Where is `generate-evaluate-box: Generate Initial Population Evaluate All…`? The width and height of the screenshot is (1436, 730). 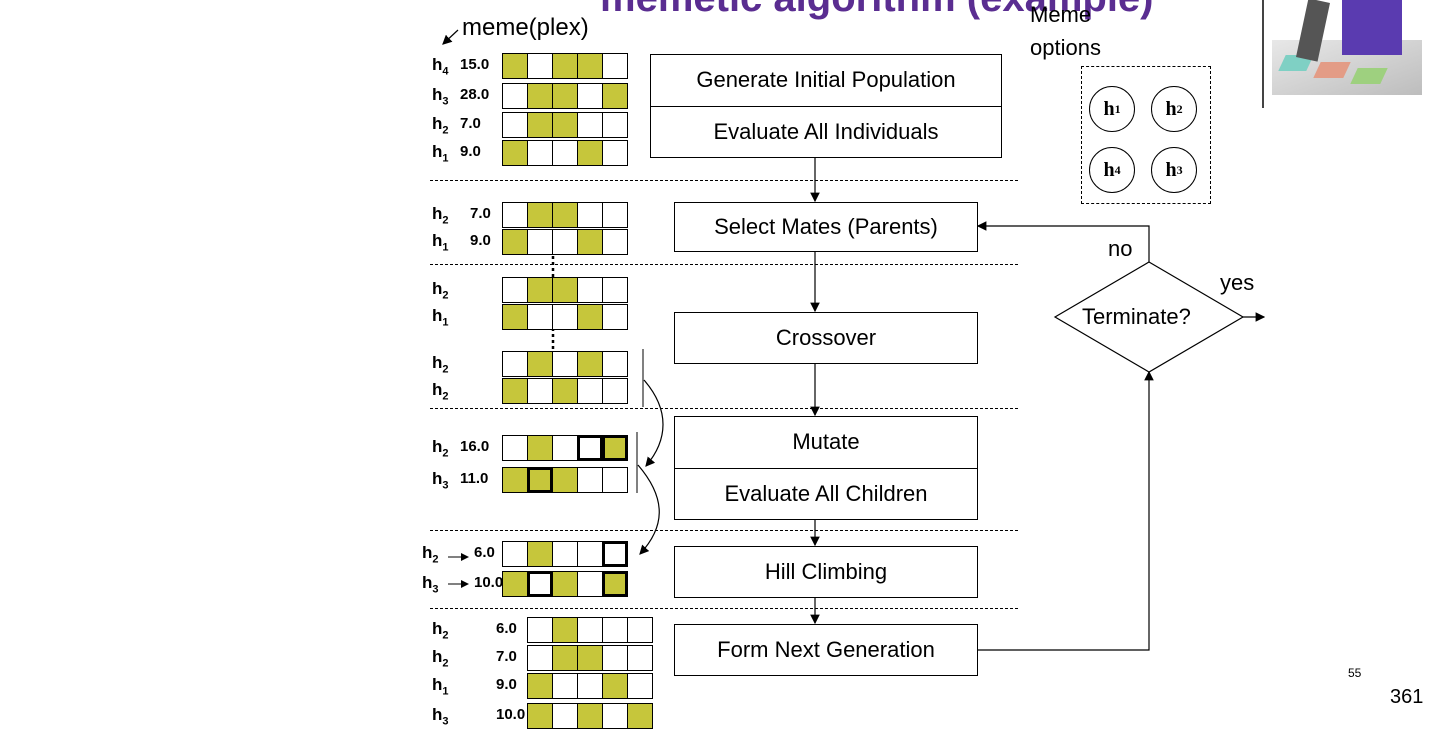 generate-evaluate-box: Generate Initial Population Evaluate All… is located at coordinates (826, 106).